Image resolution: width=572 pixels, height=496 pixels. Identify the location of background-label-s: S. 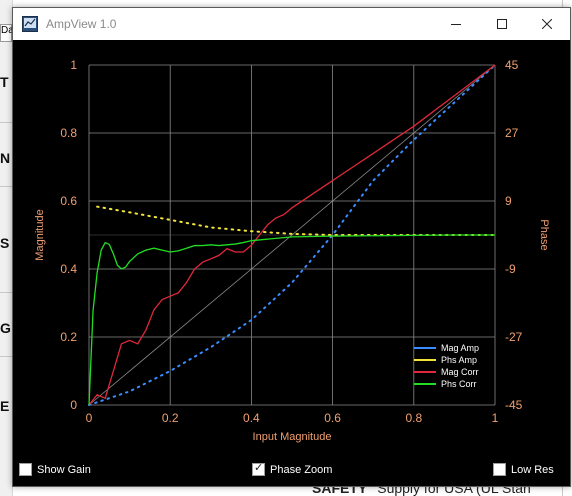
(5, 243).